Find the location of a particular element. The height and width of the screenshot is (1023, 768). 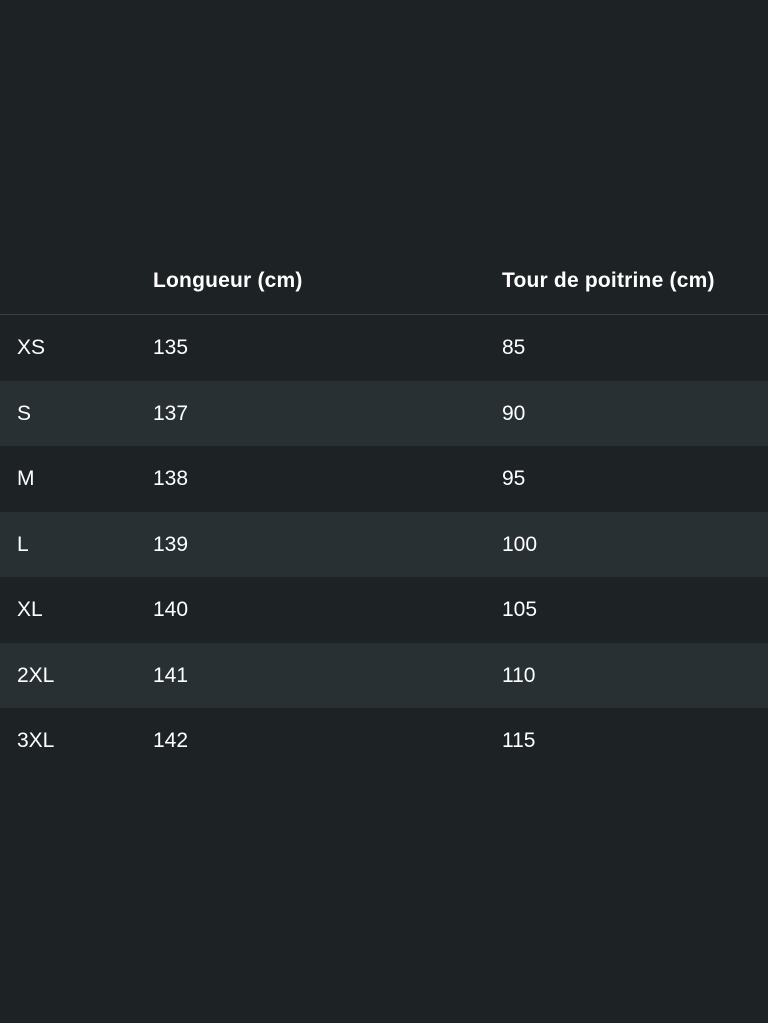

cell-size: 2XL is located at coordinates (36, 675).